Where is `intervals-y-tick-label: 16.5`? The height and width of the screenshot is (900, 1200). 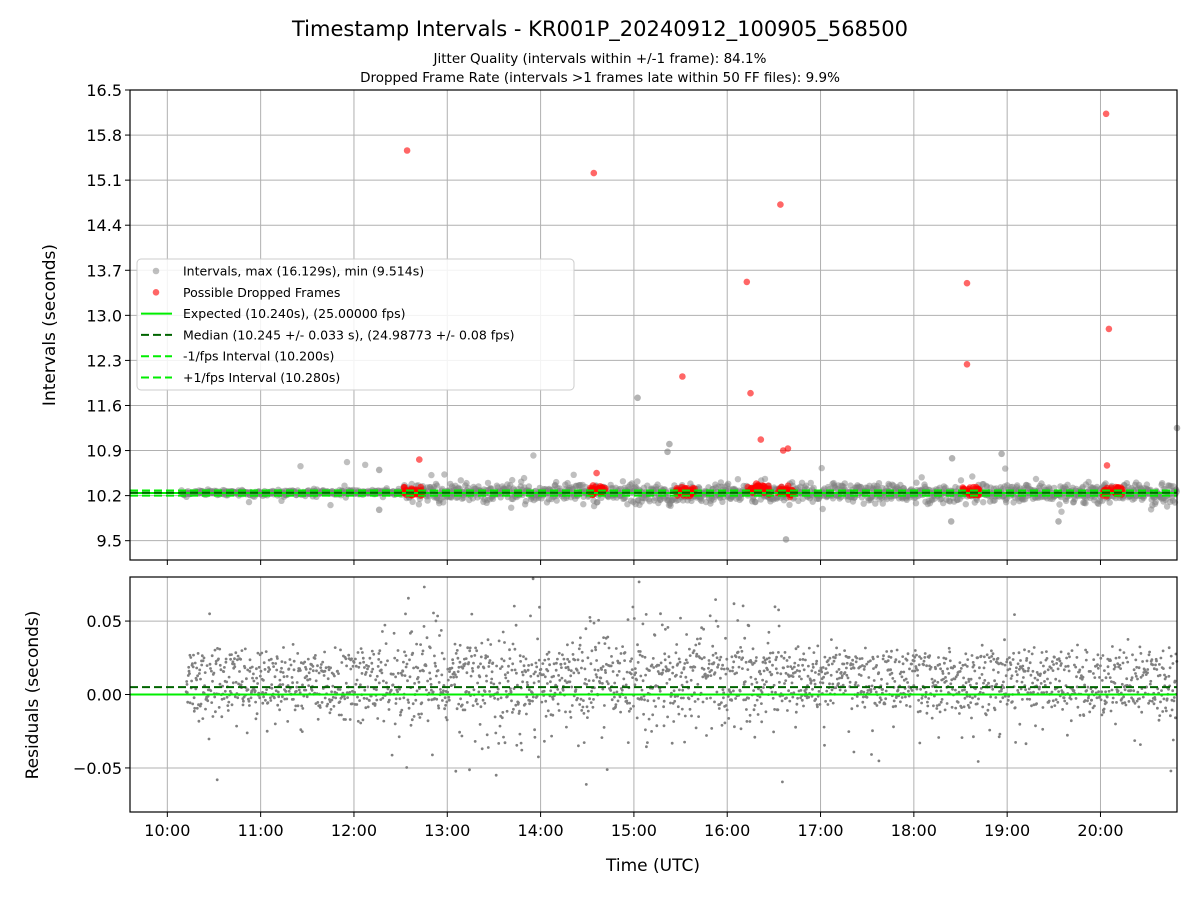
intervals-y-tick-label: 16.5 is located at coordinates (104, 90).